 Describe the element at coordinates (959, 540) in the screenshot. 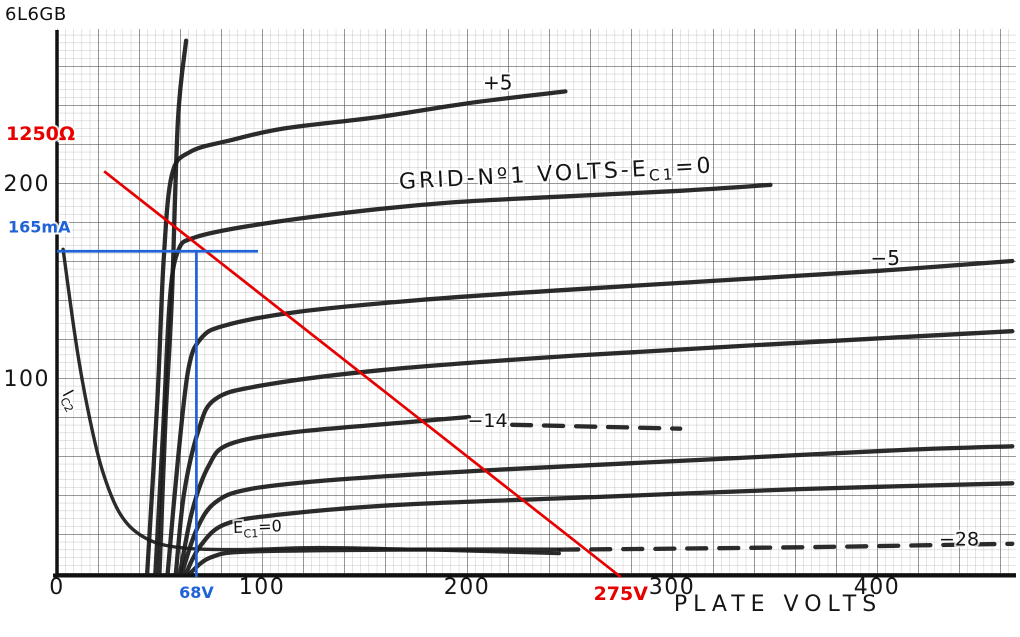

I see `label-minus28: −28` at that location.